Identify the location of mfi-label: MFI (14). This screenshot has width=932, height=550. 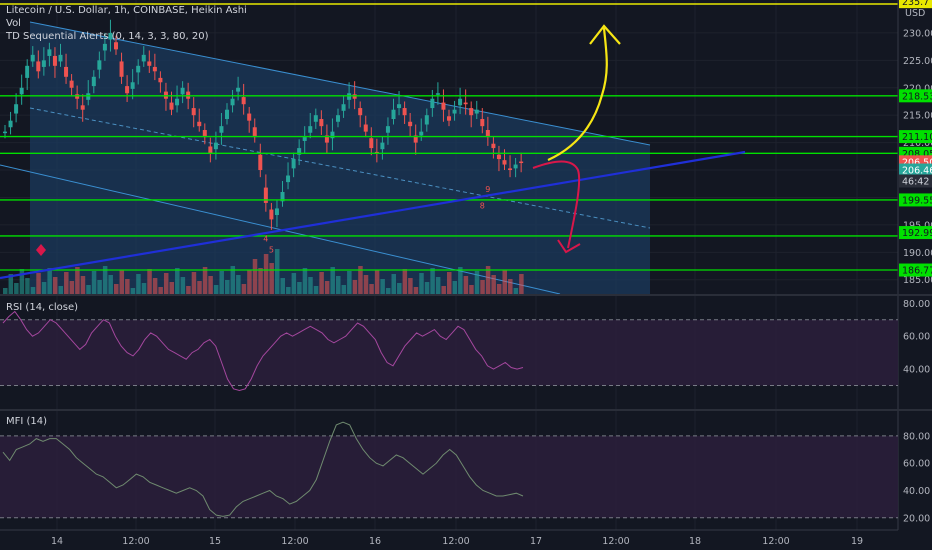
(27, 421).